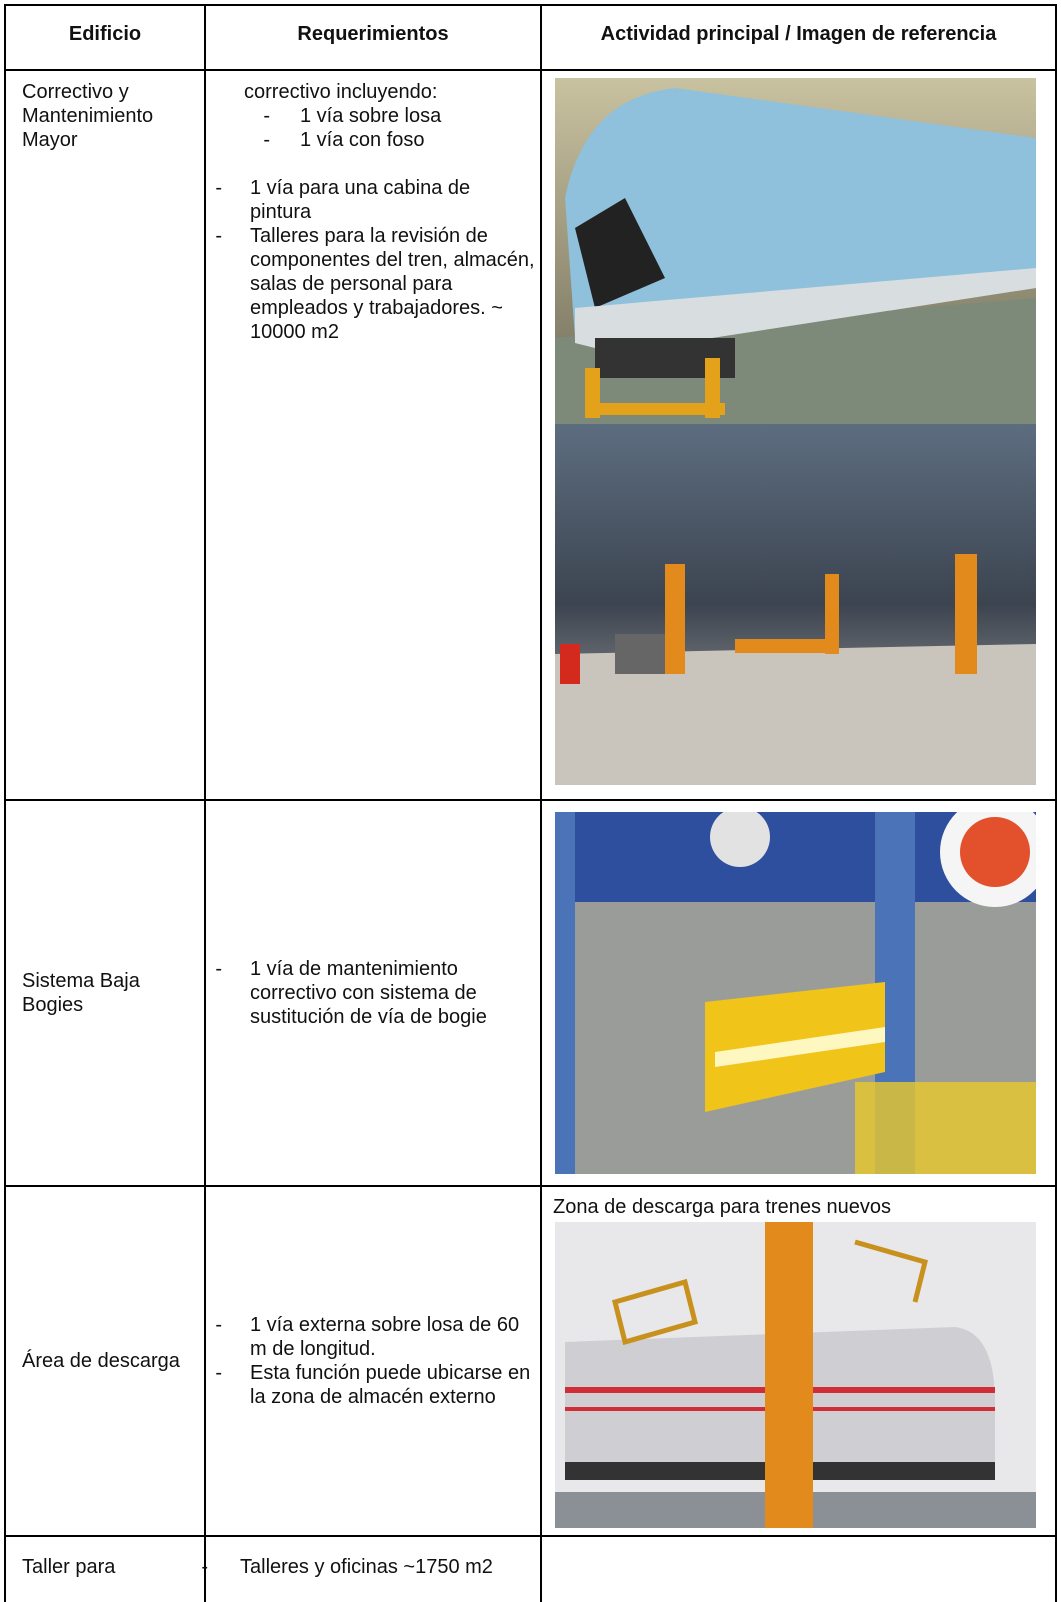 The height and width of the screenshot is (1602, 1061). Describe the element at coordinates (341, 92) in the screenshot. I see `intro: correctivo incluyendo:` at that location.